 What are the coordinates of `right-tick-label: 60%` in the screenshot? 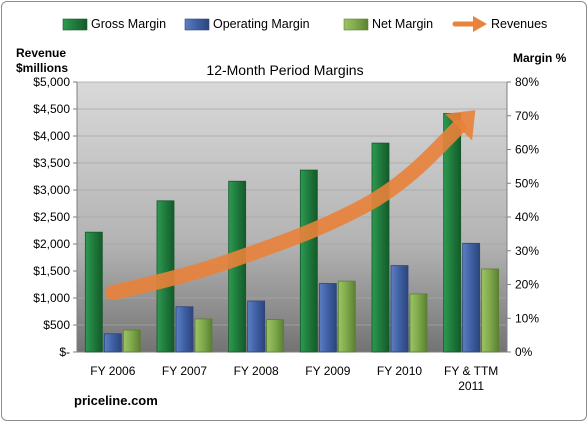 It's located at (527, 150).